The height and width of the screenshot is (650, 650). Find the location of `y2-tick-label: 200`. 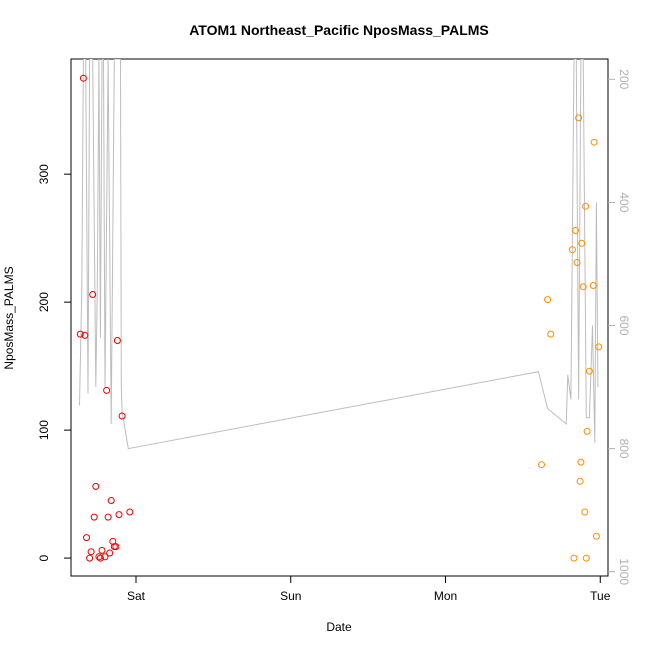

y2-tick-label: 200 is located at coordinates (624, 79).